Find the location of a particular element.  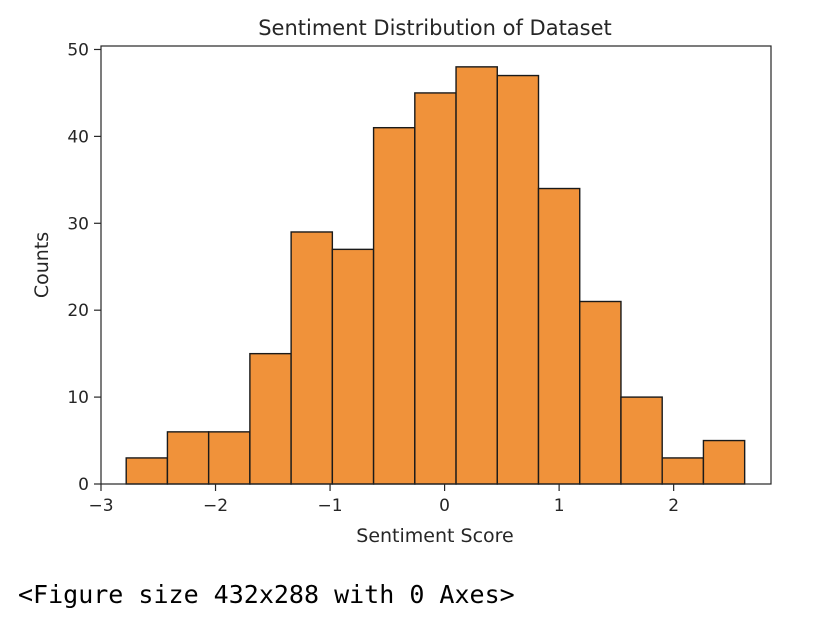

y-tick-label: 10 is located at coordinates (78, 398).